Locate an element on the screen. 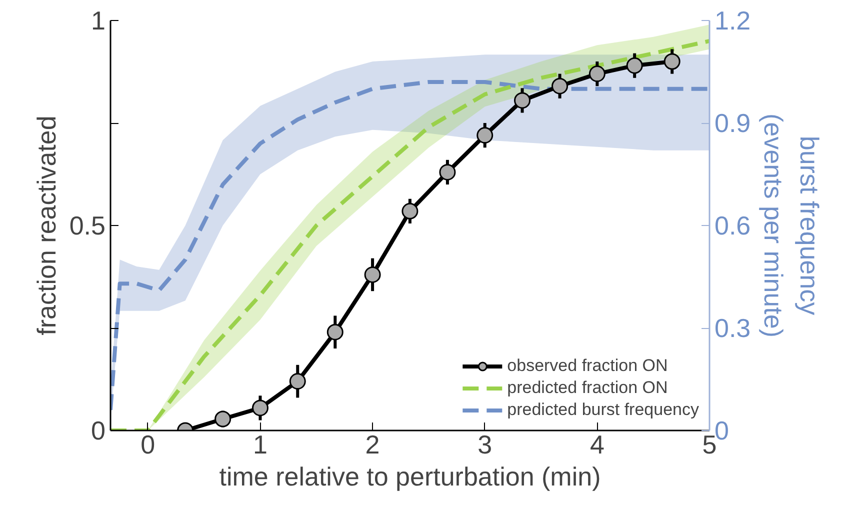 The image size is (859, 510). x-tick-label: 0 is located at coordinates (148, 445).